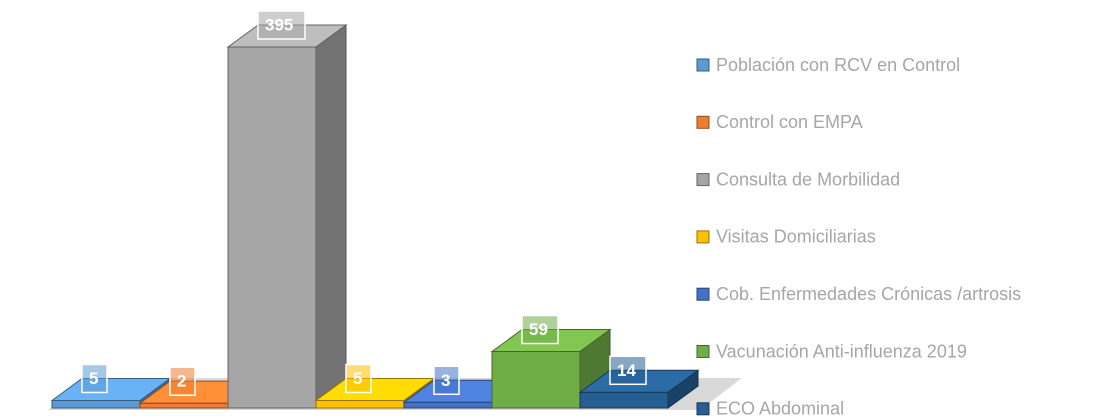 This screenshot has width=1093, height=419. Describe the element at coordinates (796, 237) in the screenshot. I see `legend-text: Visitas Domiciliarias` at that location.